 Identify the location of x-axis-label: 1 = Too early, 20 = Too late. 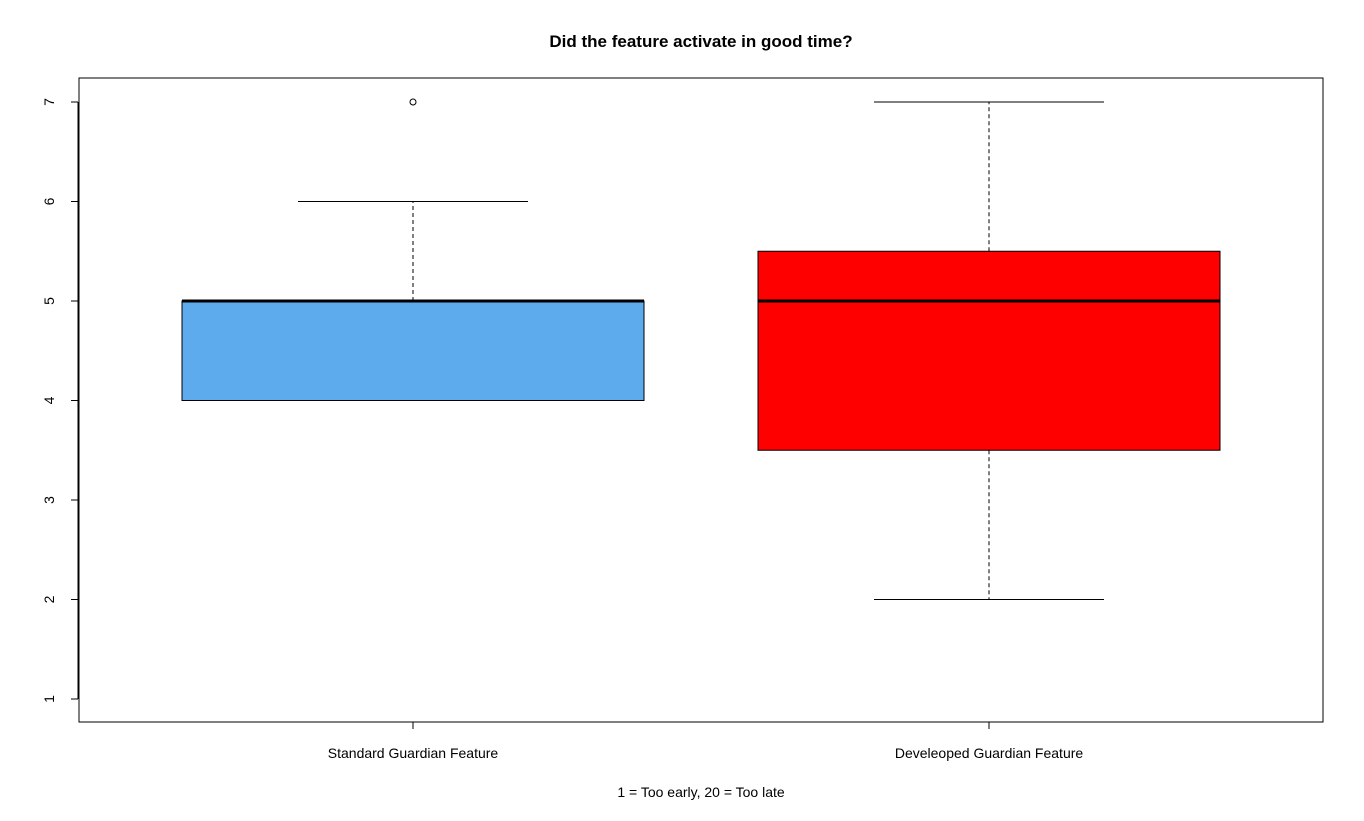
(701, 792).